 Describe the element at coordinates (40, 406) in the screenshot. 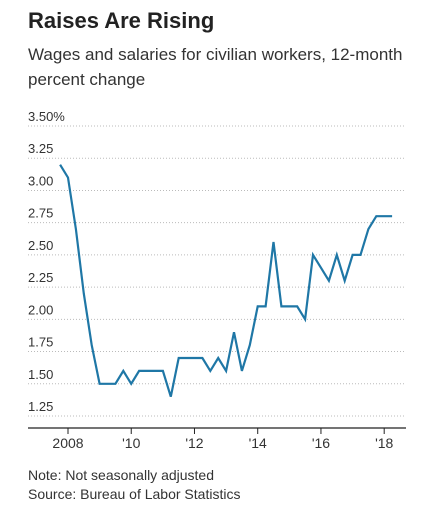

I see `y-tick-label: 1.25` at that location.